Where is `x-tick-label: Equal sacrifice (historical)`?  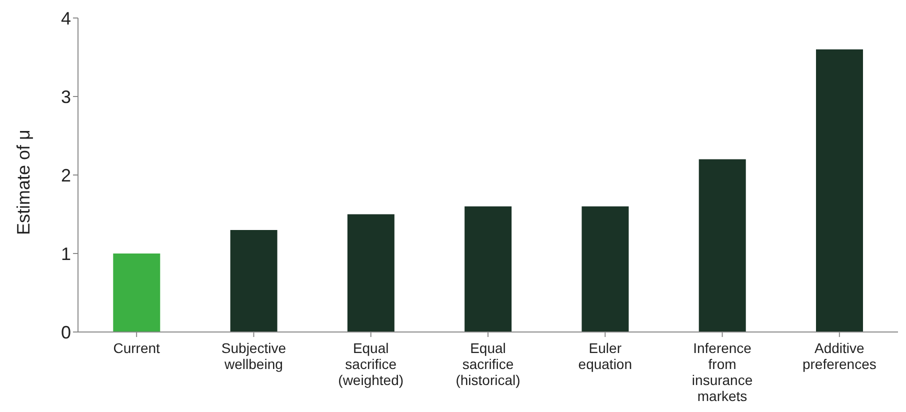 x-tick-label: Equal sacrifice (historical) is located at coordinates (488, 364).